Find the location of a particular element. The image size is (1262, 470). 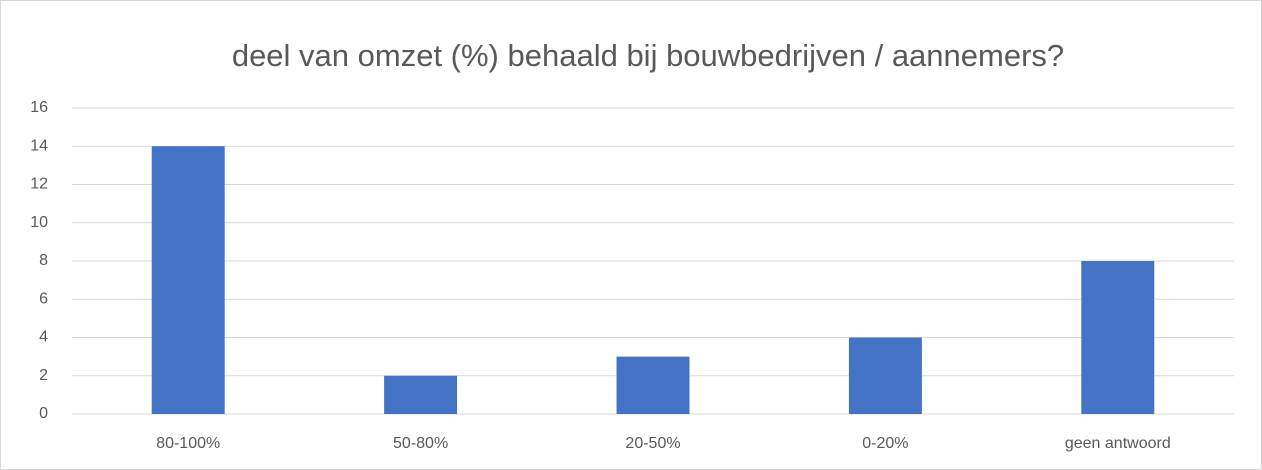

y-tick-label: 6 is located at coordinates (43, 298).